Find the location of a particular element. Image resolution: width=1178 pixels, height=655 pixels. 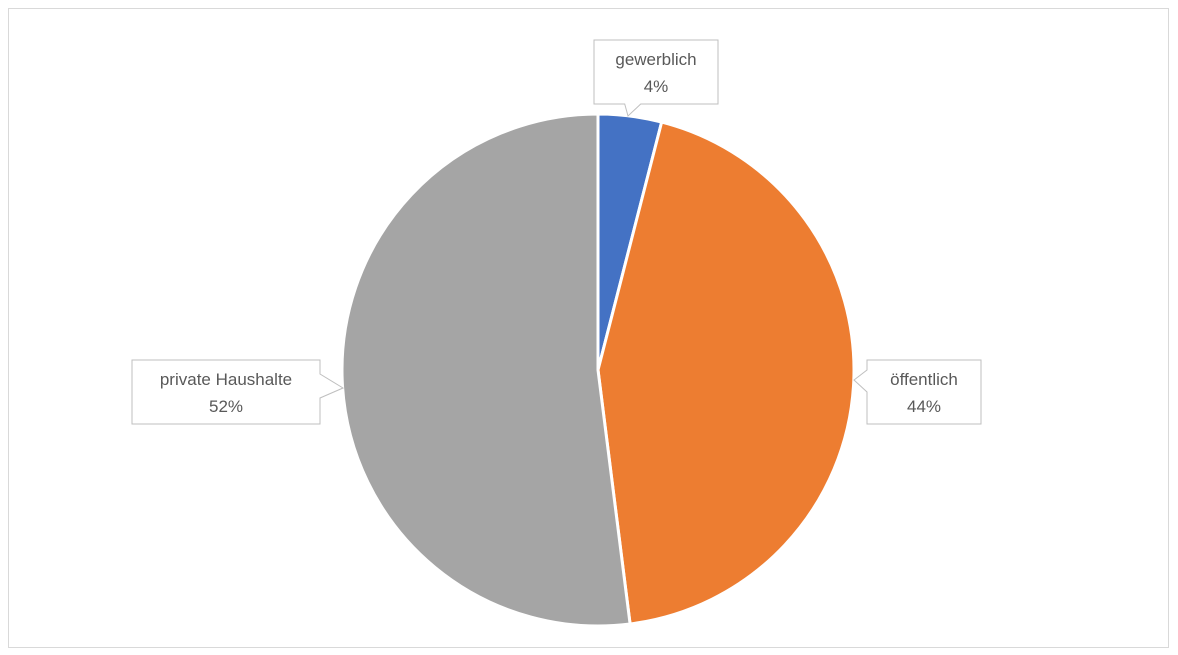

slice-value-label: 44% is located at coordinates (924, 406).